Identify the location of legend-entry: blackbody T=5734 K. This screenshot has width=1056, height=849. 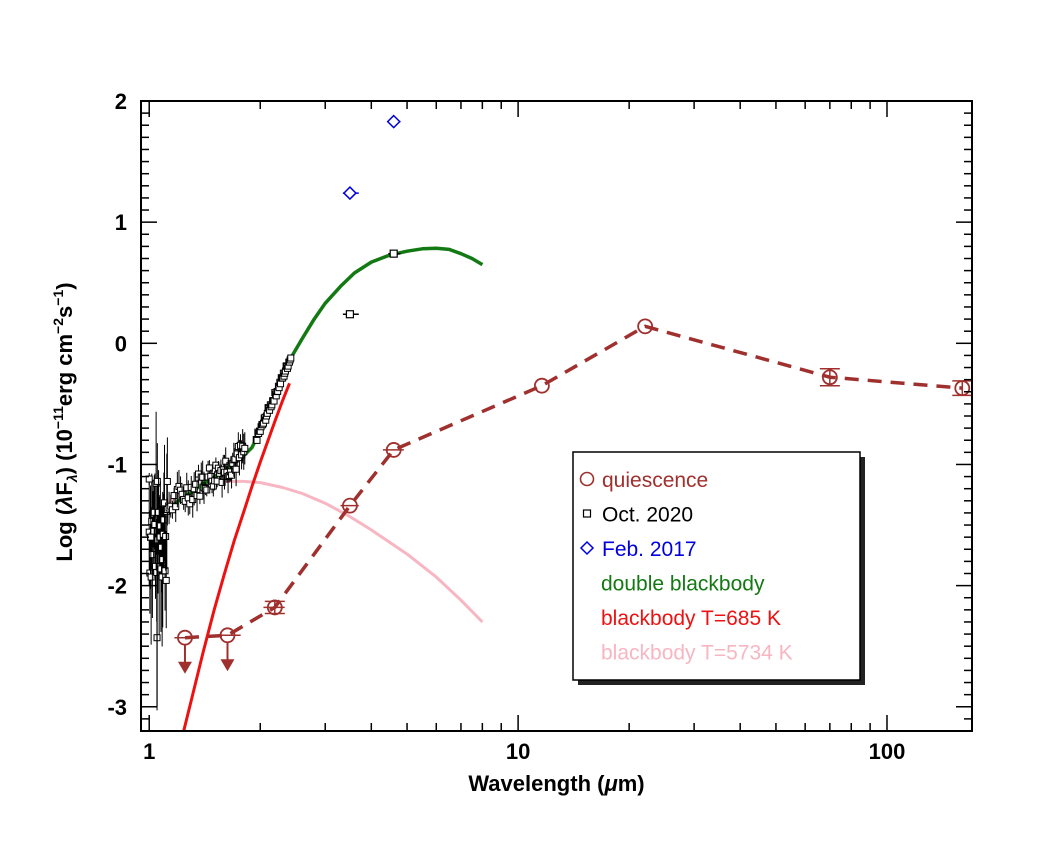
(697, 653).